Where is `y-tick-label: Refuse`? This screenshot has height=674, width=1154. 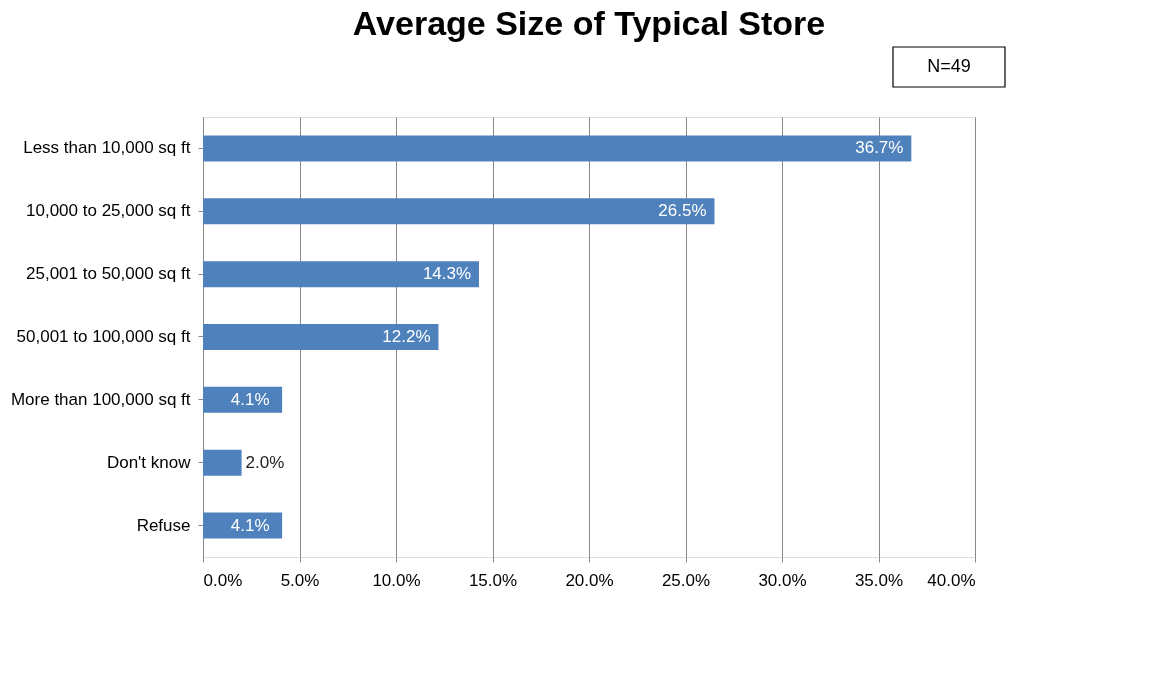
y-tick-label: Refuse is located at coordinates (163, 525).